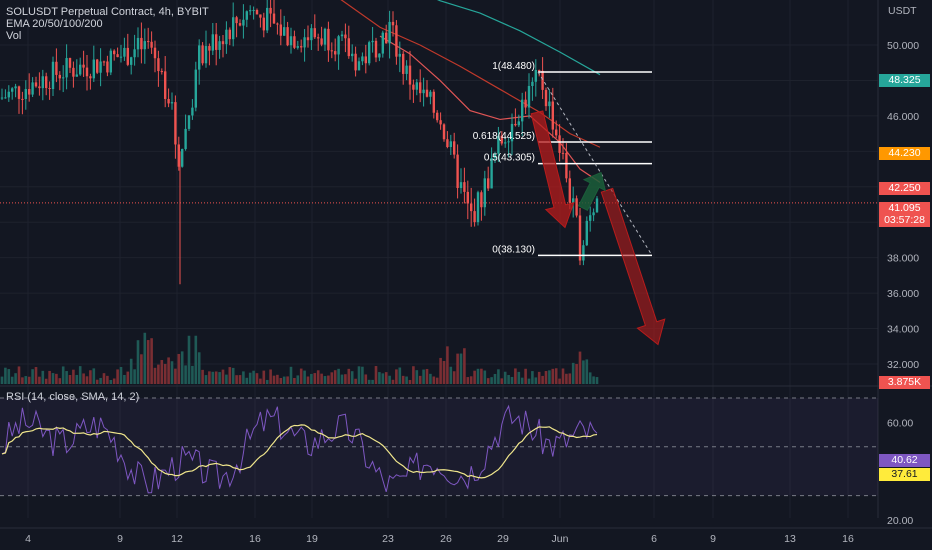 This screenshot has height=550, width=932. I want to click on ema-line-green, so click(518, 38).